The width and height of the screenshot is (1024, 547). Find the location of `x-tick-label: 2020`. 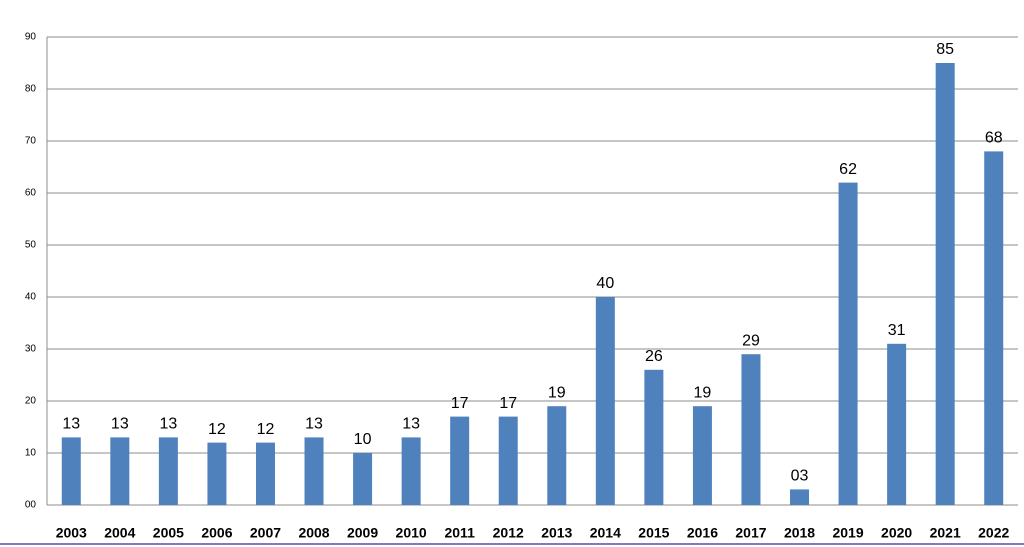

x-tick-label: 2020 is located at coordinates (896, 533).